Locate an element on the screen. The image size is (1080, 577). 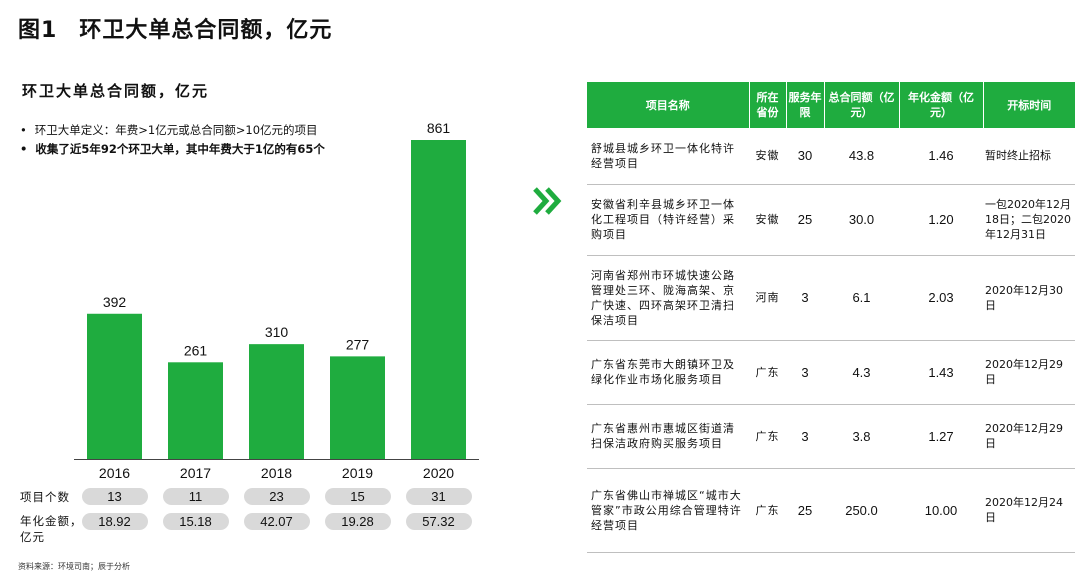
cell-project-name: 广东省佛山市禅城区“城市大管家”市政公用综合管理特许经营项目 is located at coordinates (668, 510).